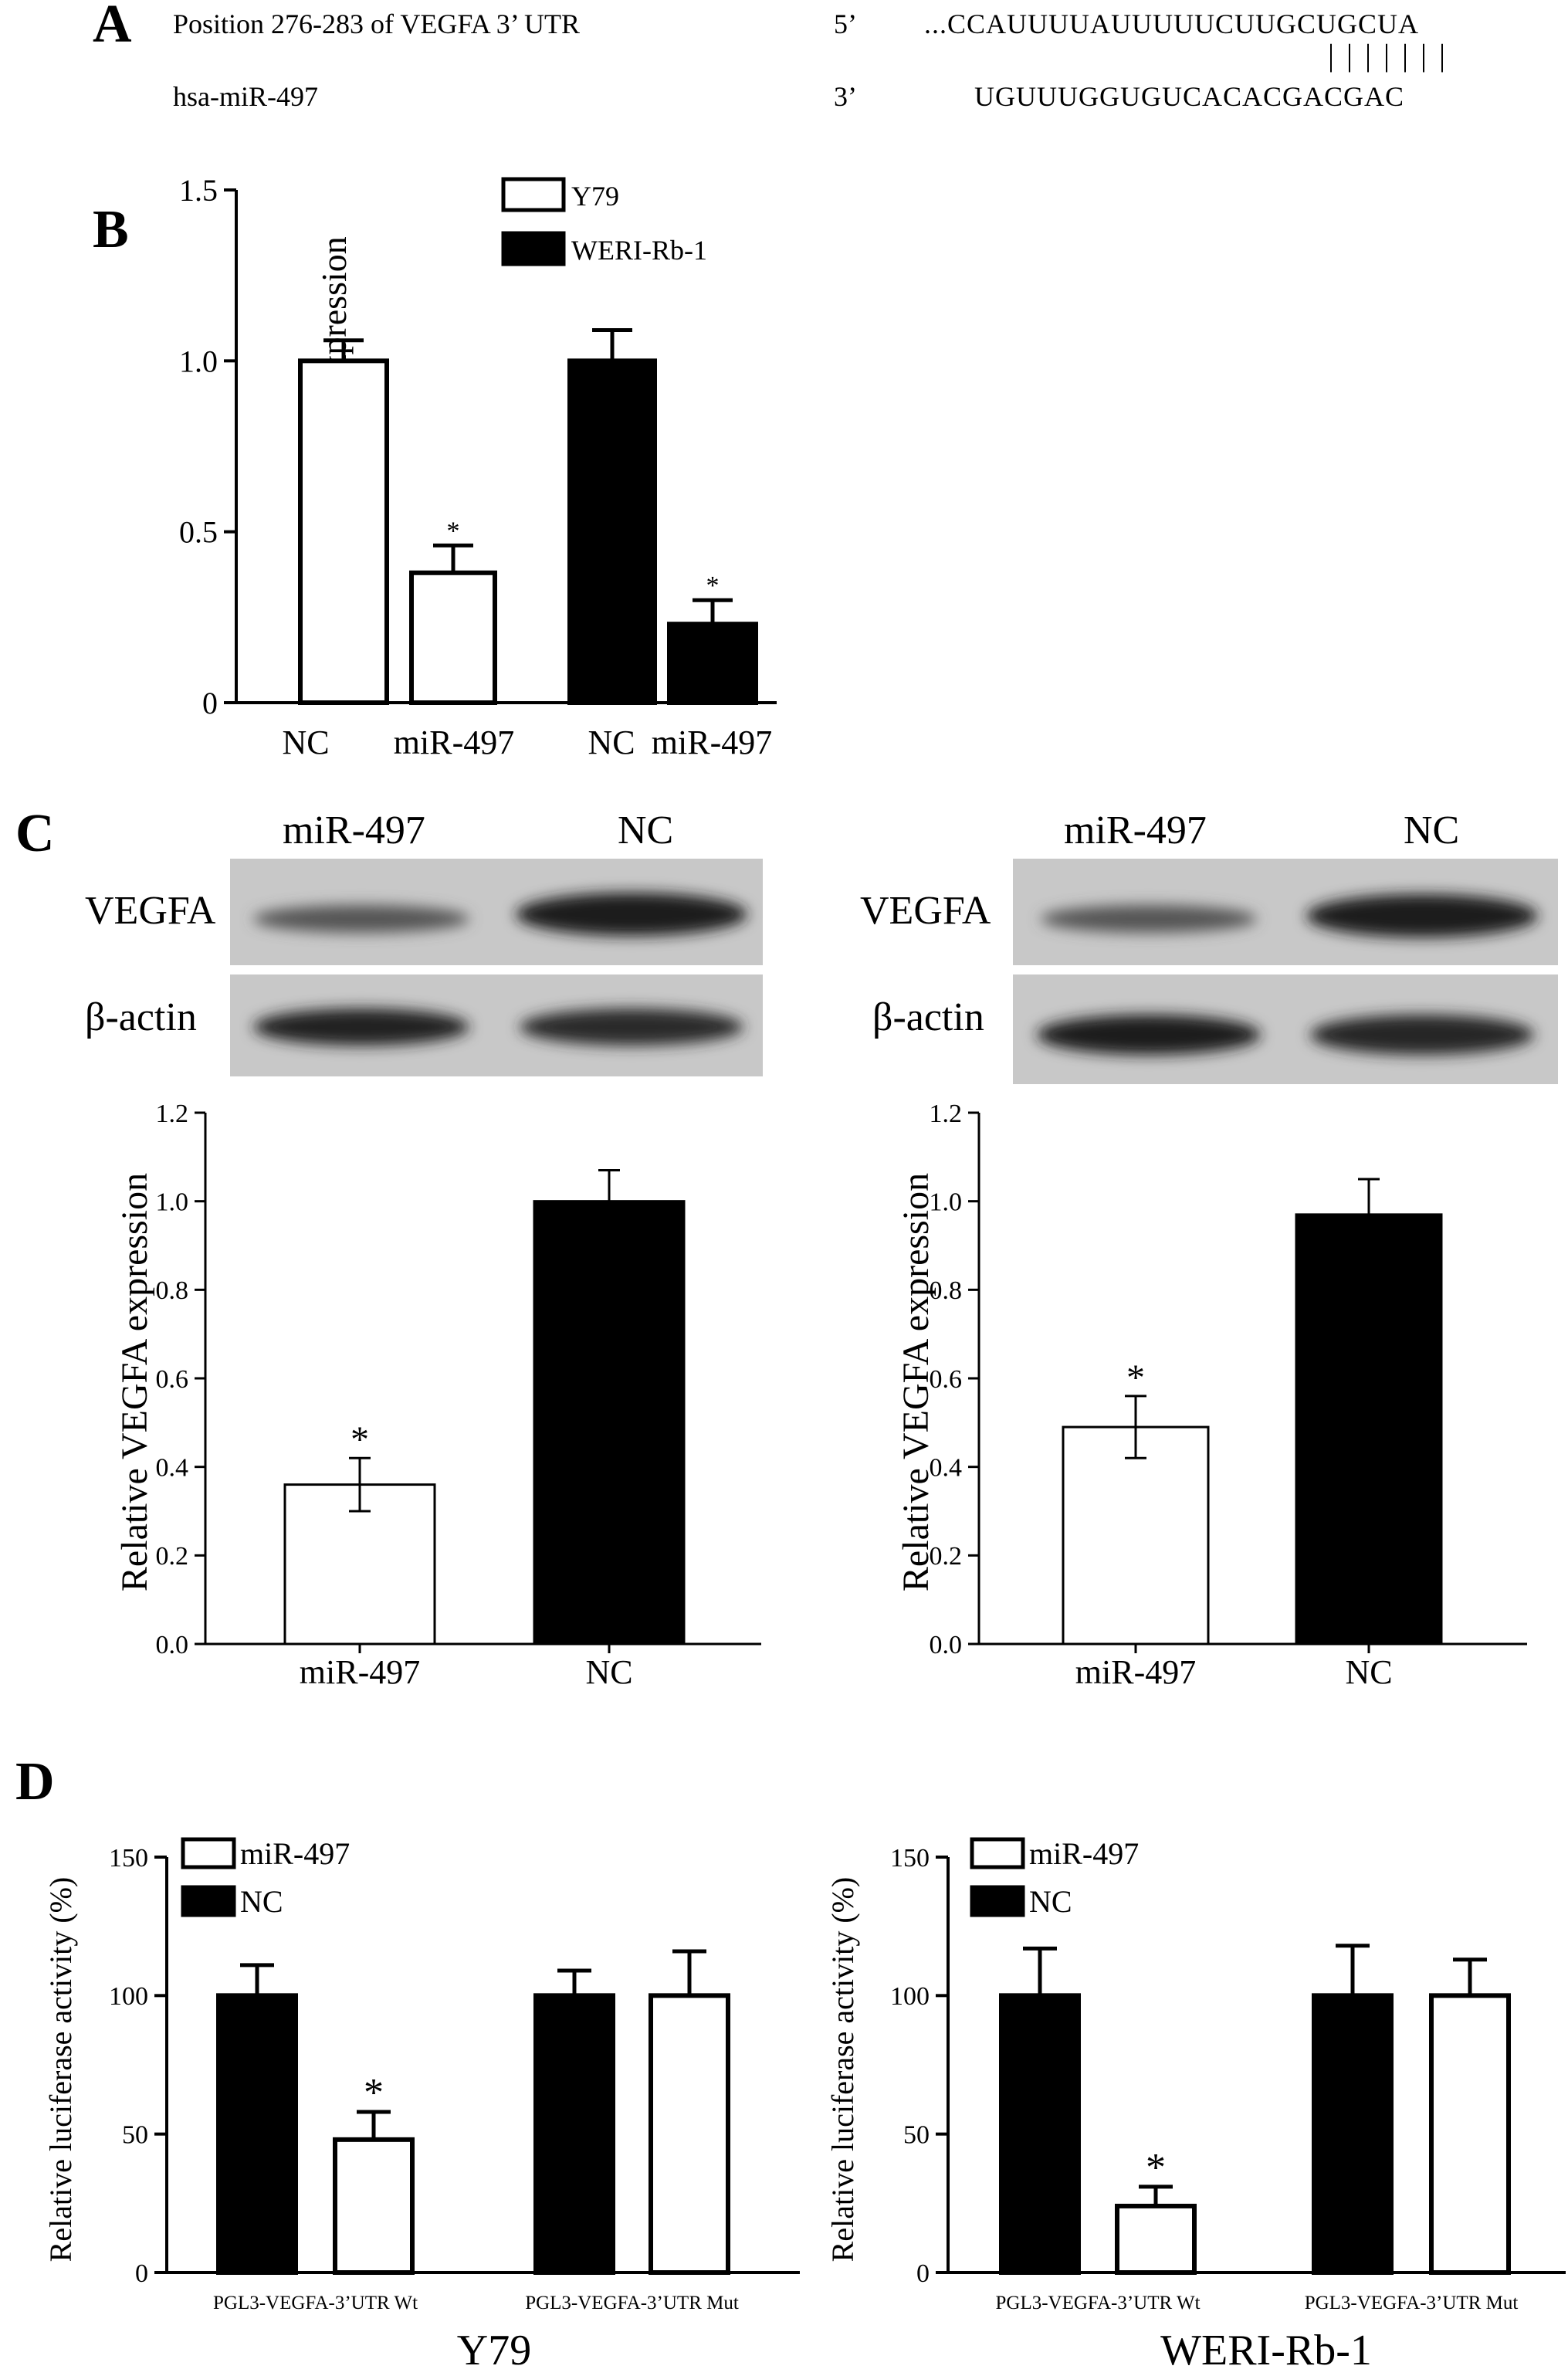  Describe the element at coordinates (361, 1027) in the screenshot. I see `blot-left-actin-band-mir497` at that location.